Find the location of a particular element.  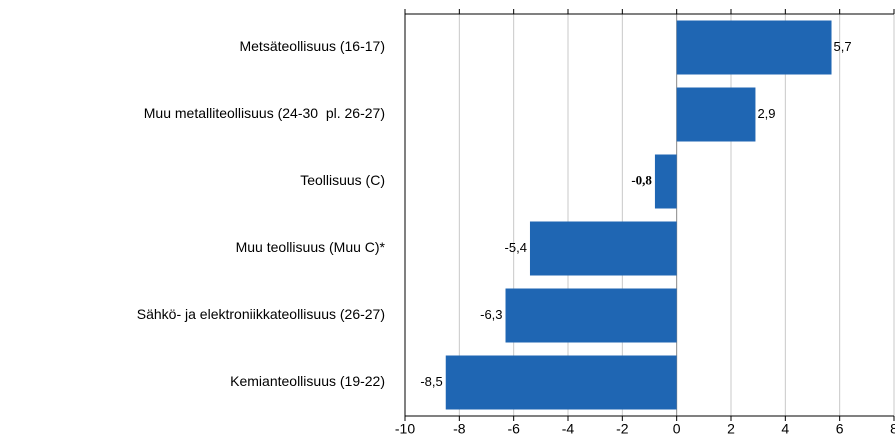

x-tick-label: -4 is located at coordinates (568, 428).